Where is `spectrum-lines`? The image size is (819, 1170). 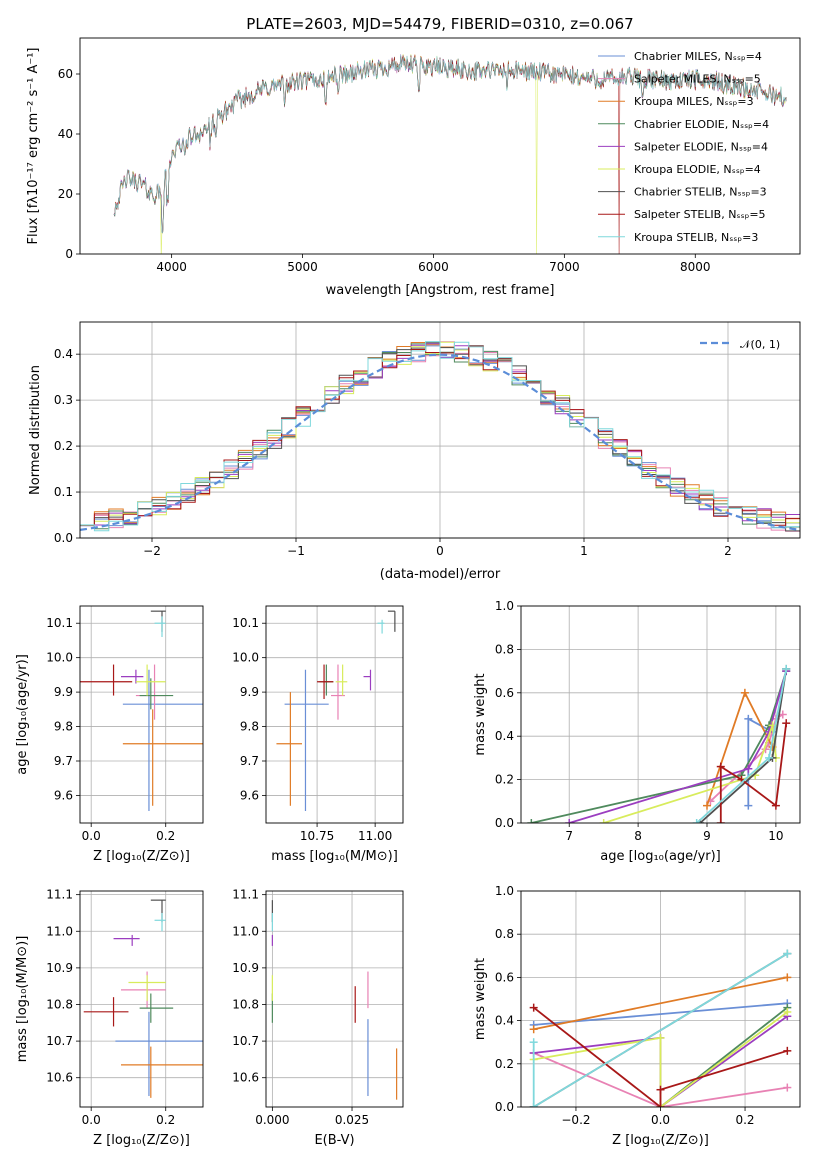 spectrum-lines is located at coordinates (450, 154).